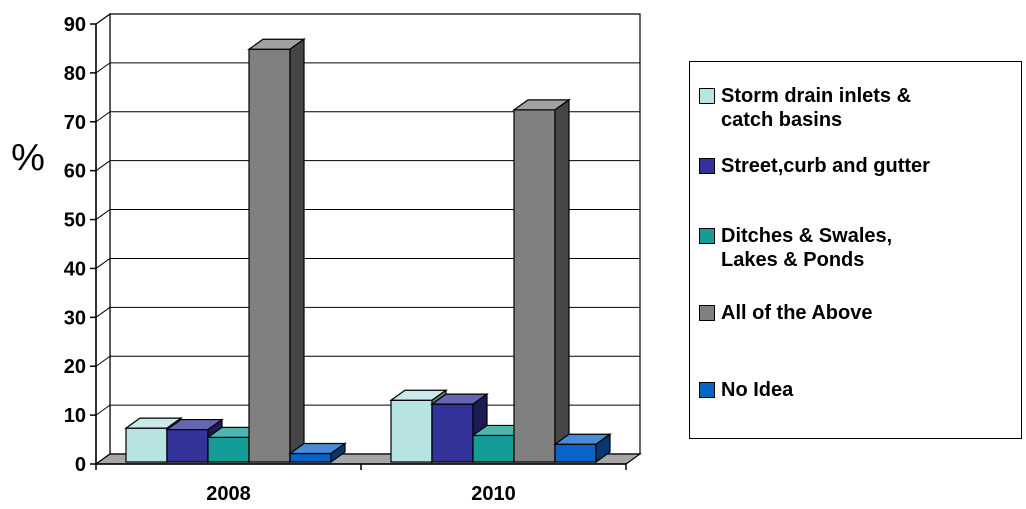 The image size is (1026, 509). I want to click on y-tick-label: 40, so click(75, 269).